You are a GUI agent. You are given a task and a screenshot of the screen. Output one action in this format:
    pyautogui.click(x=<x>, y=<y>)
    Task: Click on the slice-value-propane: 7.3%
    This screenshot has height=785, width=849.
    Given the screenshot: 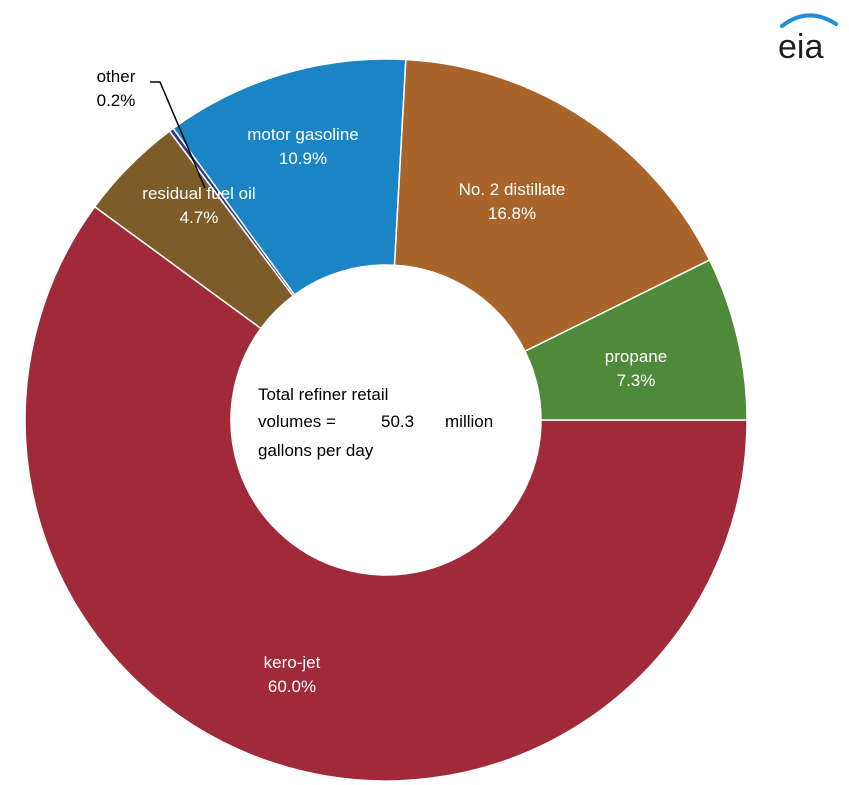 What is the action you would take?
    pyautogui.click(x=636, y=380)
    